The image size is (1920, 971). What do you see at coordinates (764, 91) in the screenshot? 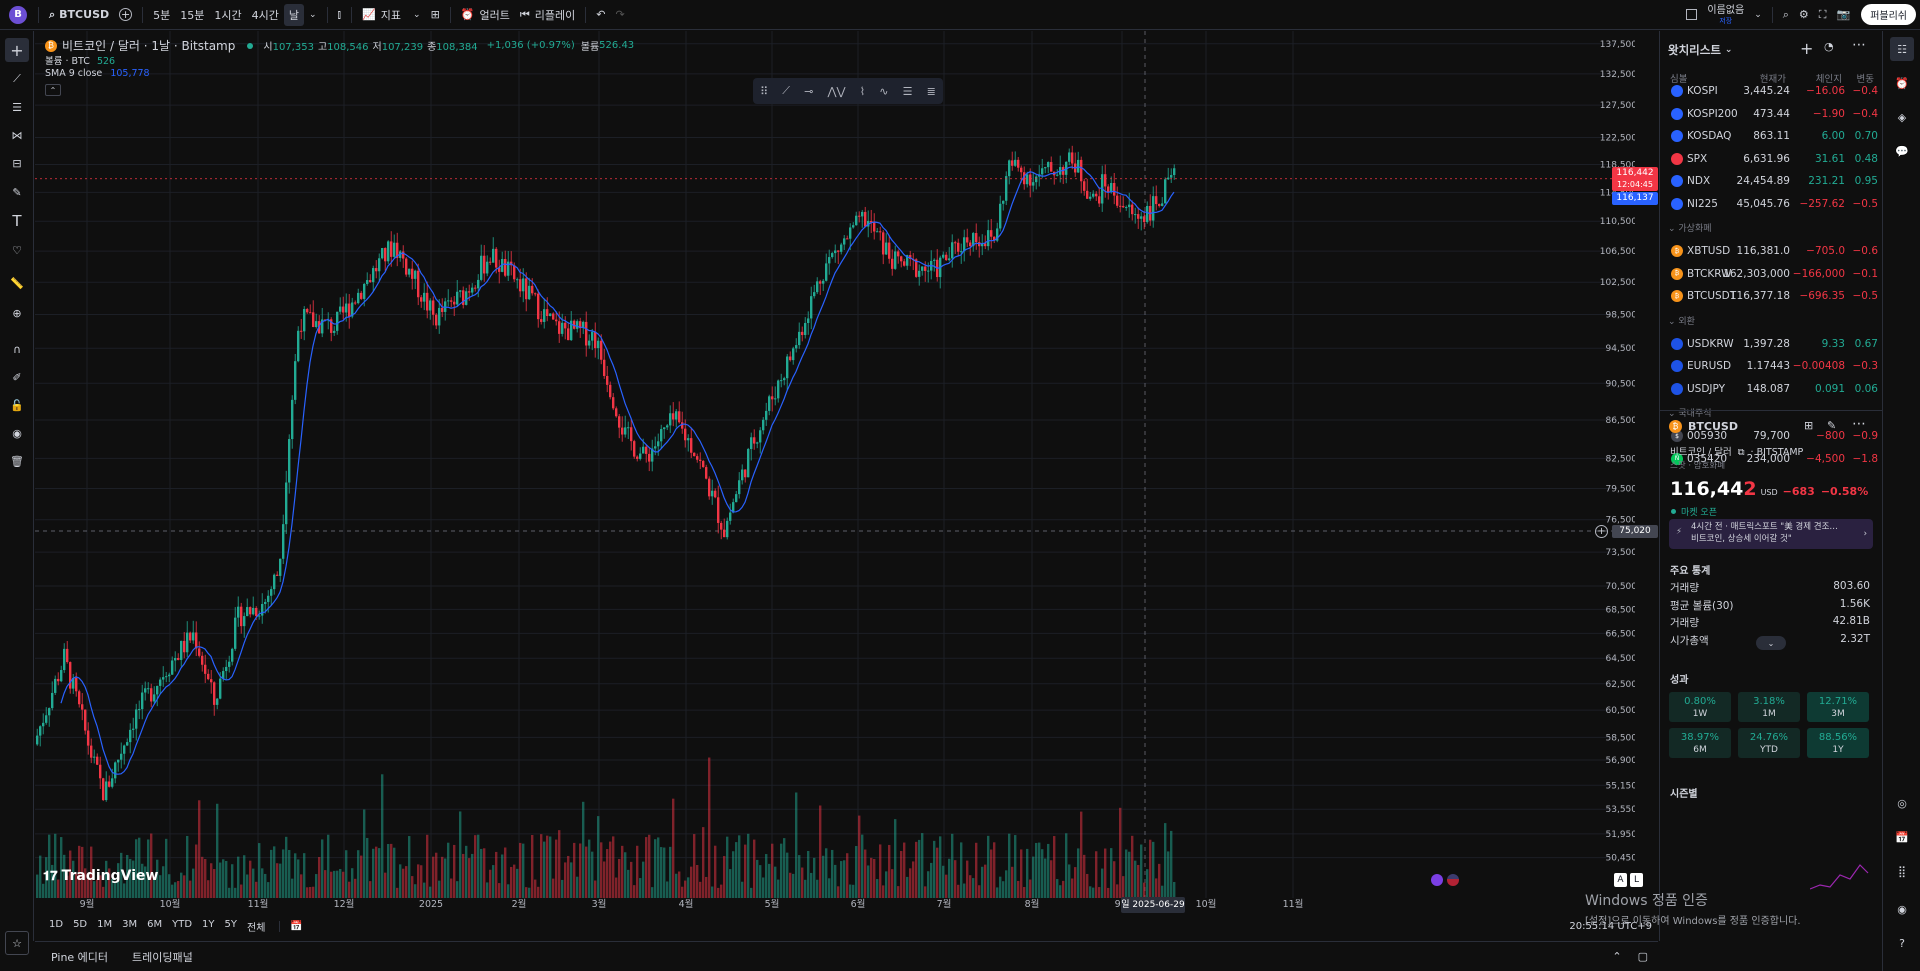
I see `drag-handle-icon: ⠿` at bounding box center [764, 91].